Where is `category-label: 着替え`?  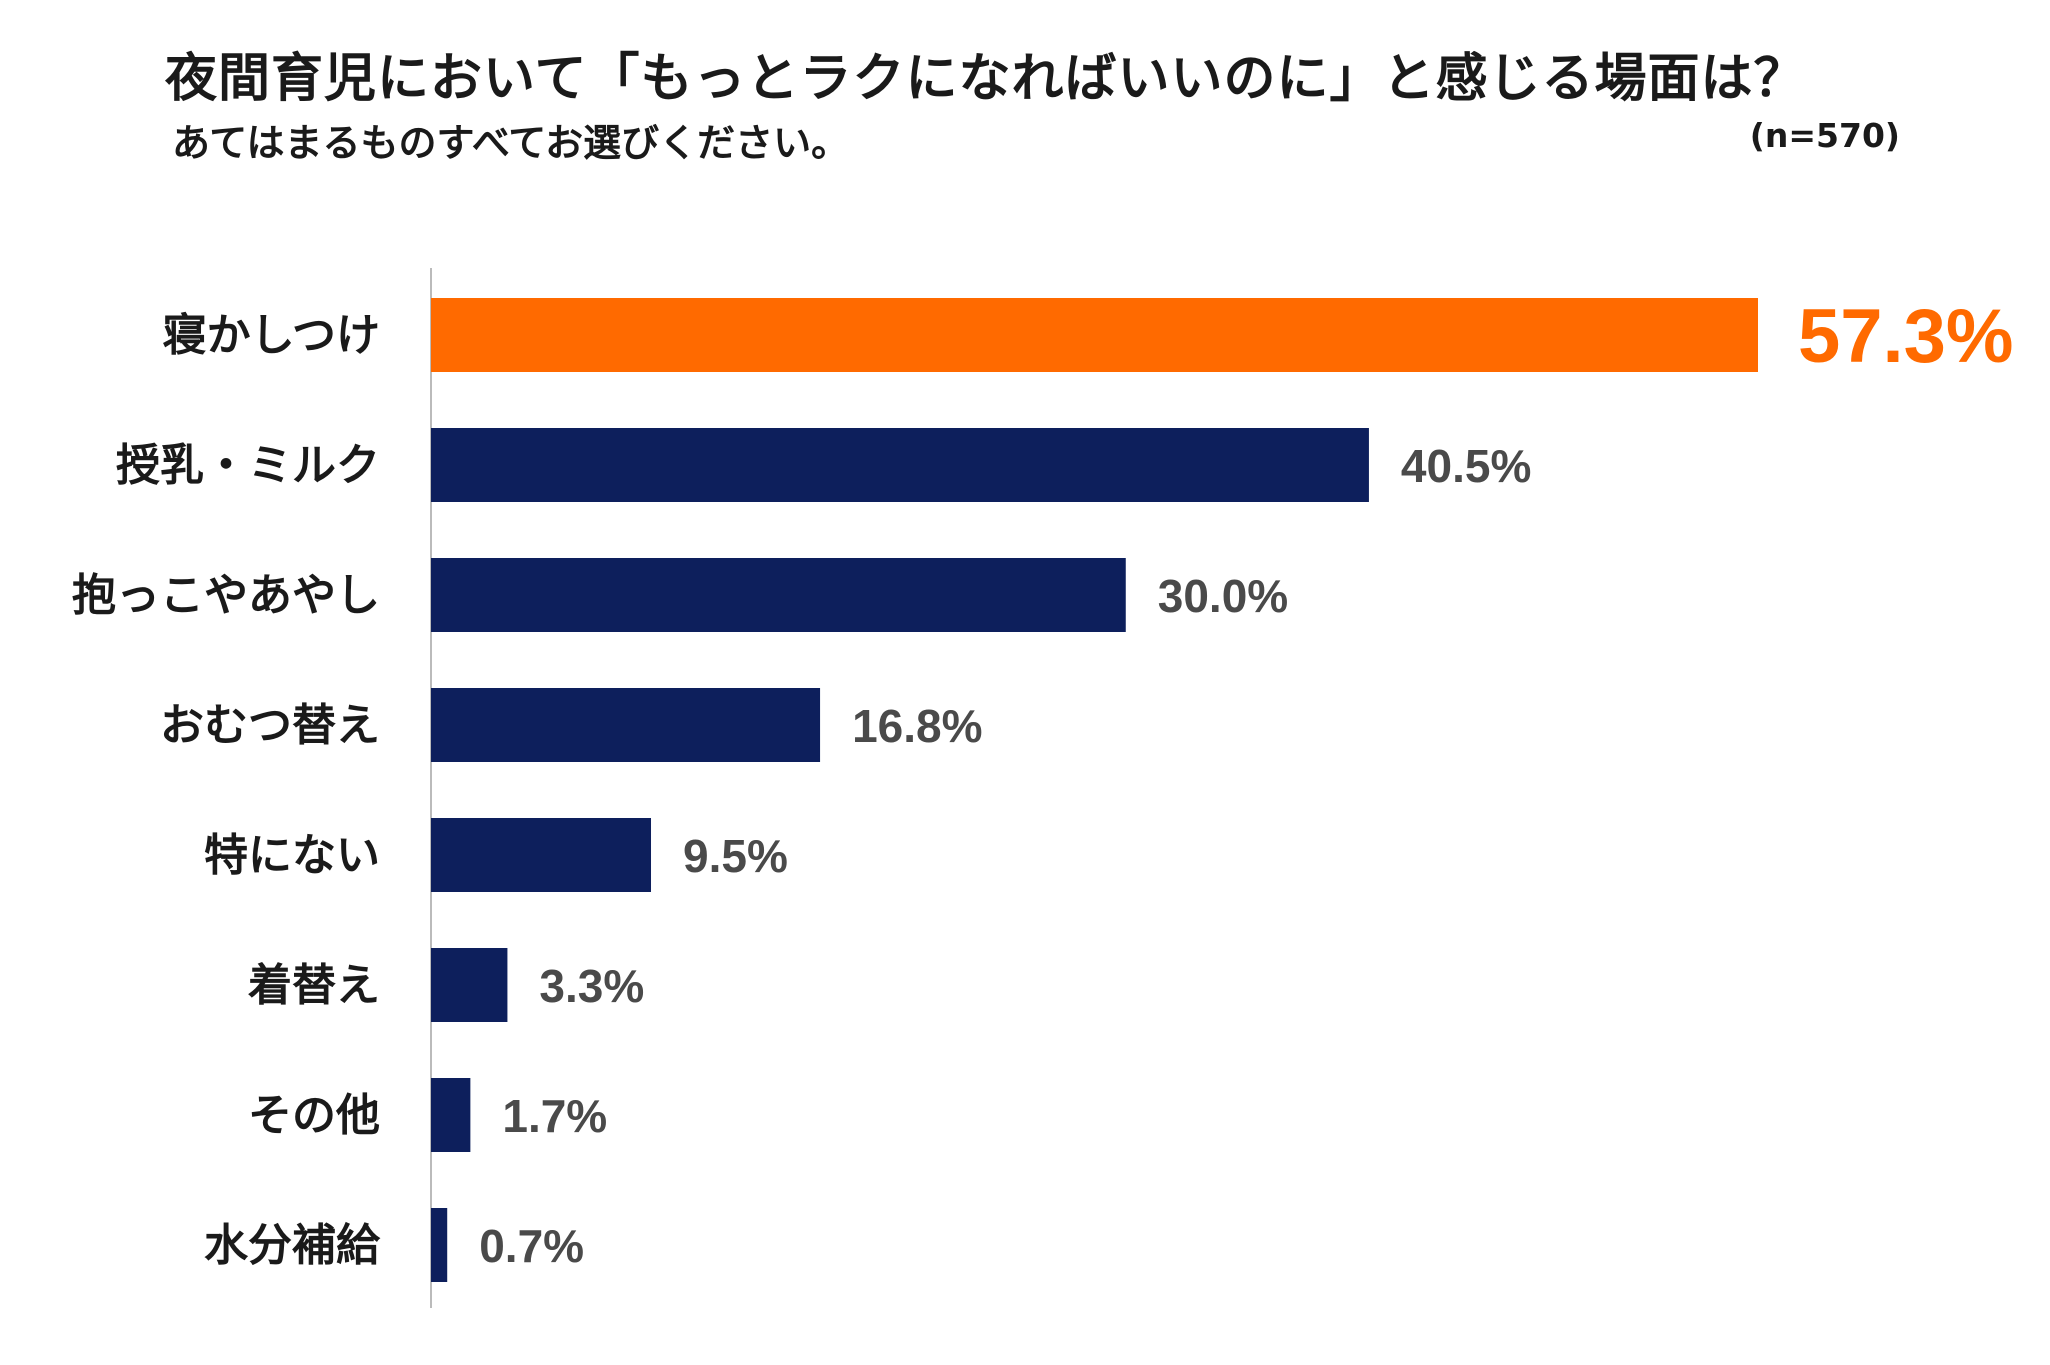
category-label: 着替え is located at coordinates (314, 985).